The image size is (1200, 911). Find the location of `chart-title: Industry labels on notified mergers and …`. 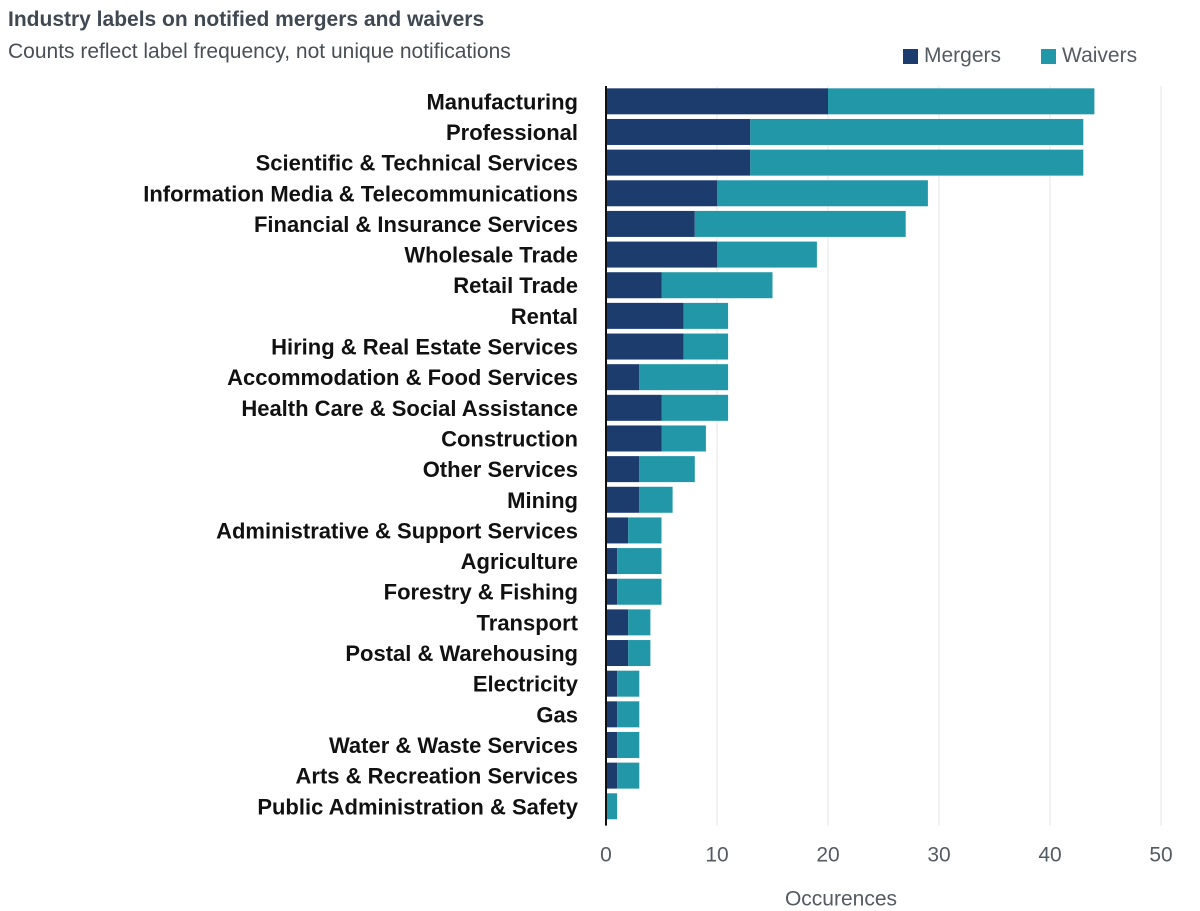

chart-title: Industry labels on notified mergers and … is located at coordinates (246, 19).